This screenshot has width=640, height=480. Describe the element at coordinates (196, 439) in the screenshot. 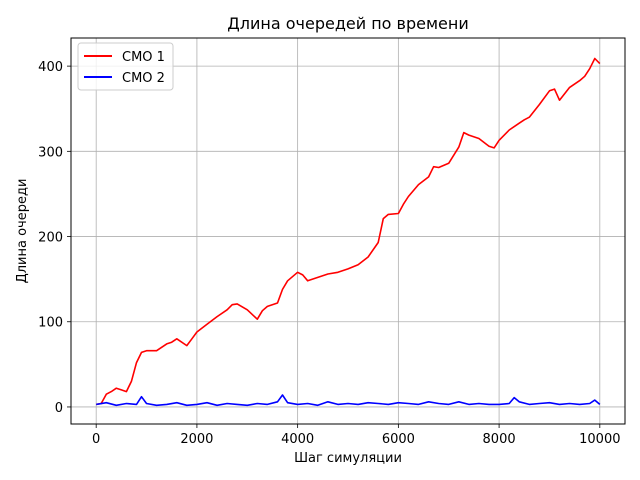

I see `x-tick-label: 2000` at that location.